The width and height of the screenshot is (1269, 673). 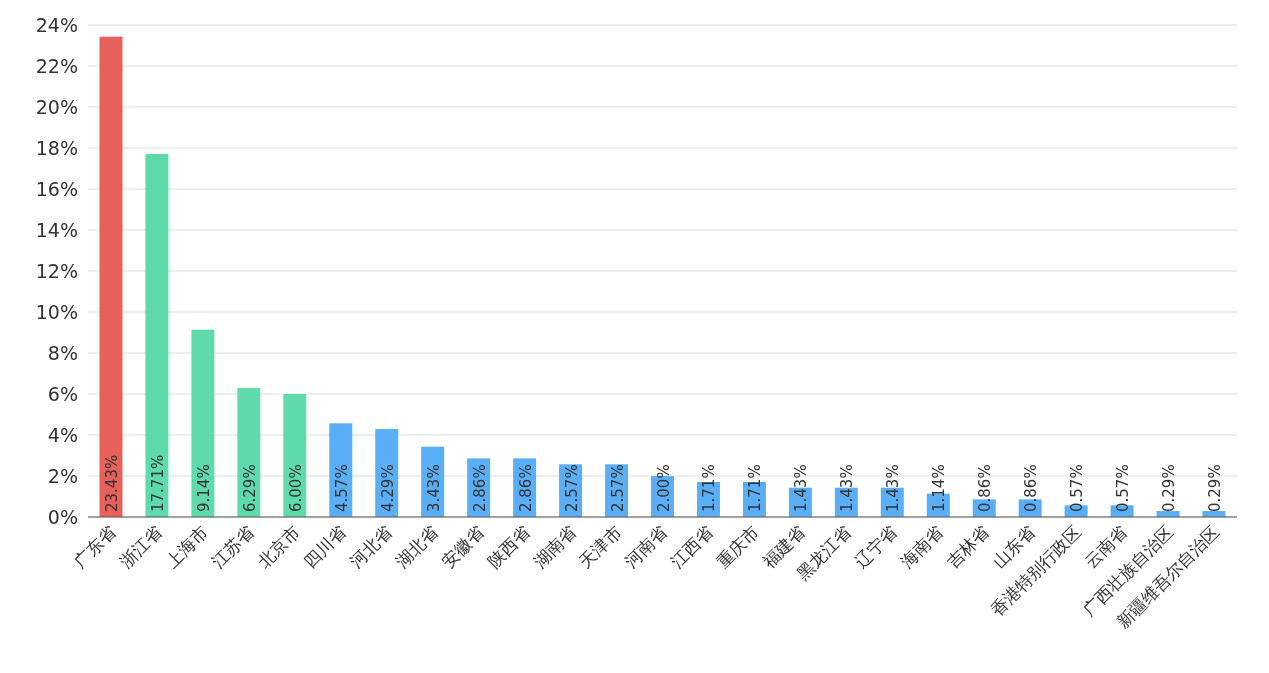 I want to click on y-tick-label: 10%, so click(x=56, y=312).